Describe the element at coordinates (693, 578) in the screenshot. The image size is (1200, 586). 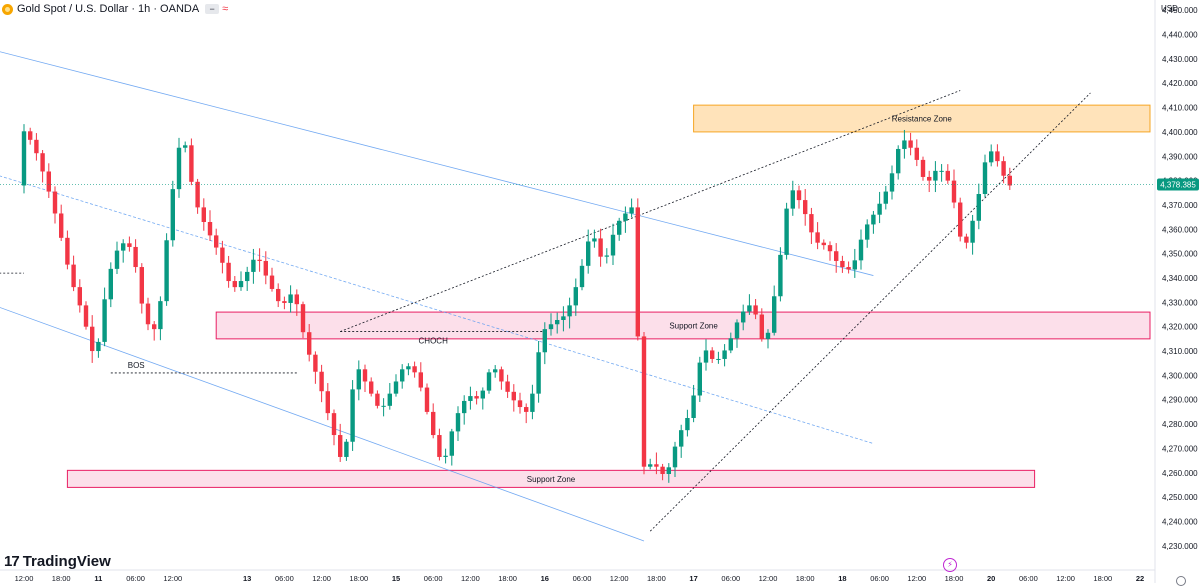
I see `time-tick-label: 17` at that location.